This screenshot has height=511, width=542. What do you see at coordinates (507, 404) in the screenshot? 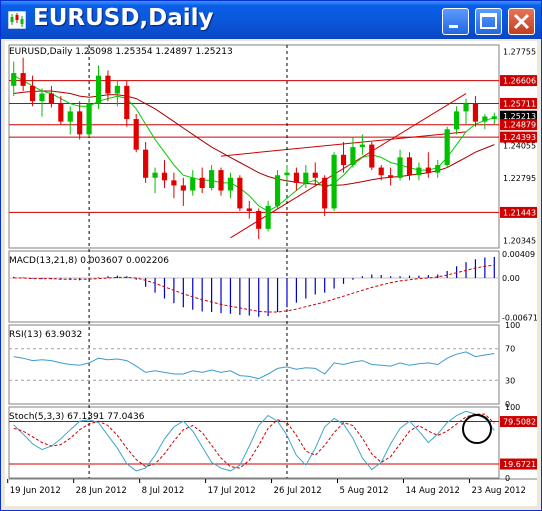
I see `rsi-axis-tick-label: 0` at bounding box center [507, 404].